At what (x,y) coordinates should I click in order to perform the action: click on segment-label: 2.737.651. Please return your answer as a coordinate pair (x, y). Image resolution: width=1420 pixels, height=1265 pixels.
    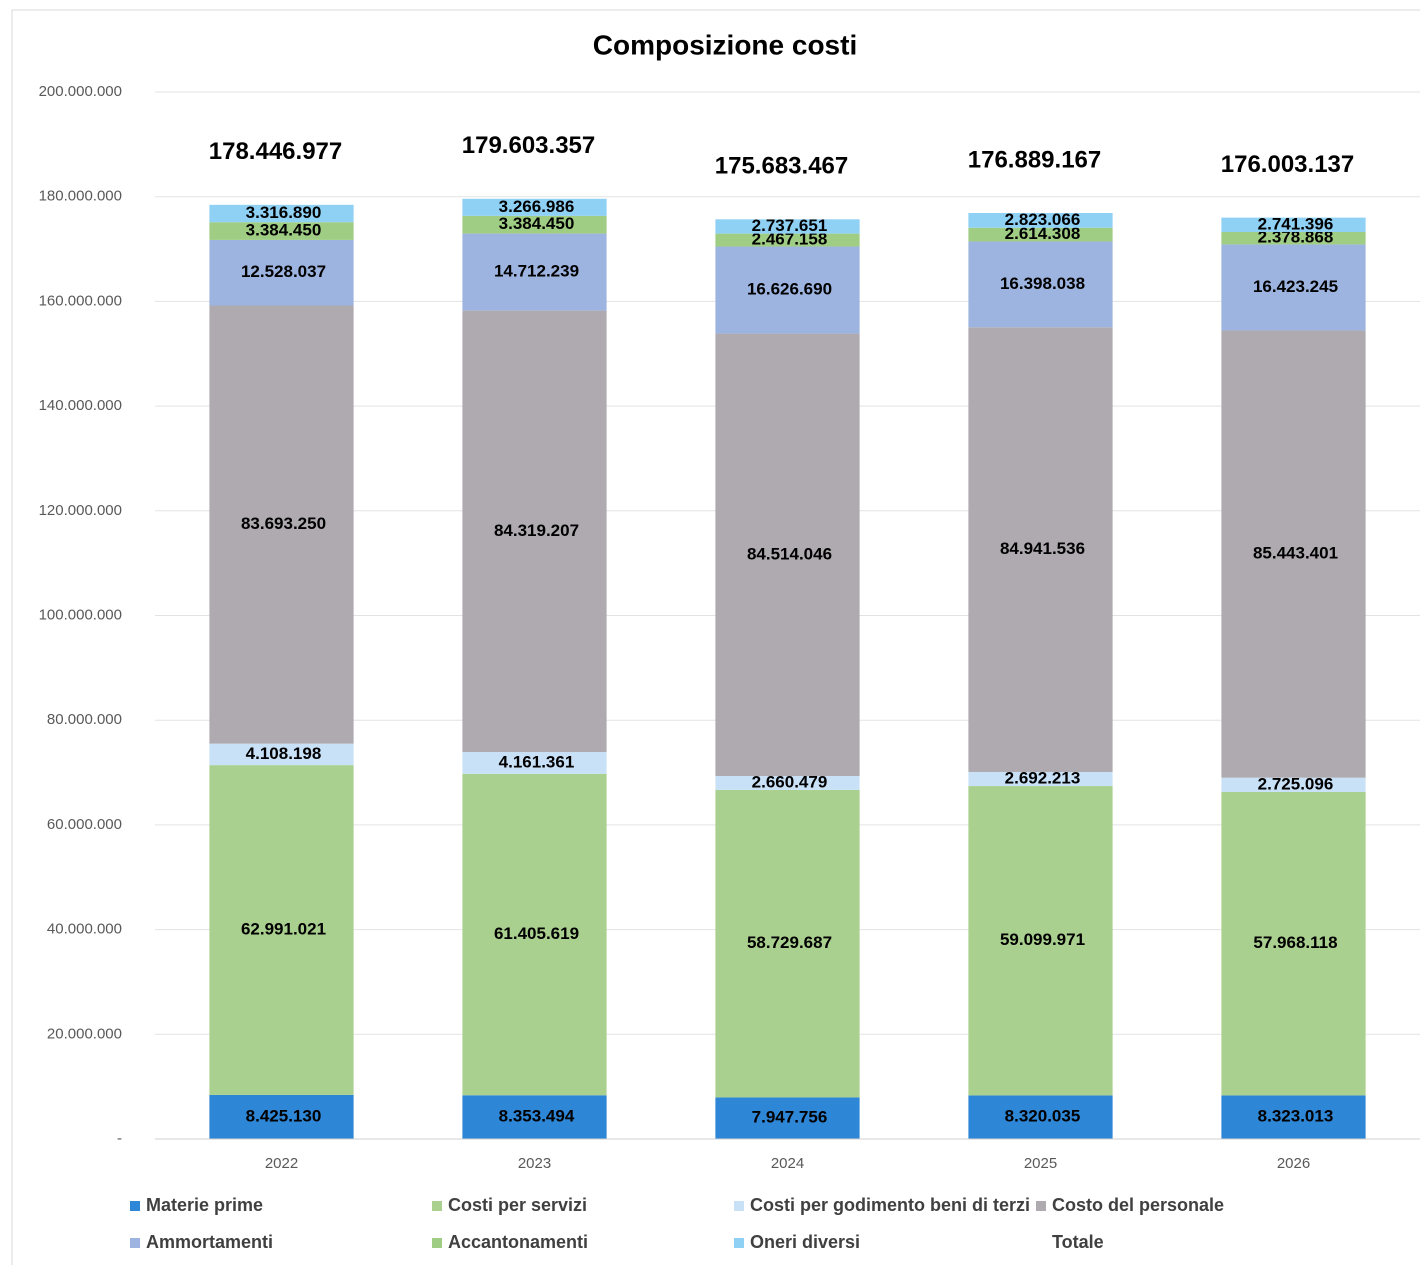
    Looking at the image, I should click on (790, 225).